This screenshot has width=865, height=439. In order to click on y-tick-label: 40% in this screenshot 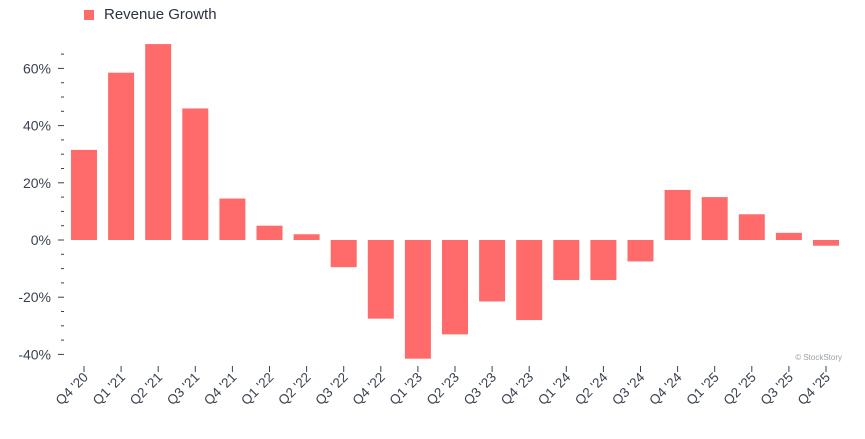, I will do `click(37, 126)`.